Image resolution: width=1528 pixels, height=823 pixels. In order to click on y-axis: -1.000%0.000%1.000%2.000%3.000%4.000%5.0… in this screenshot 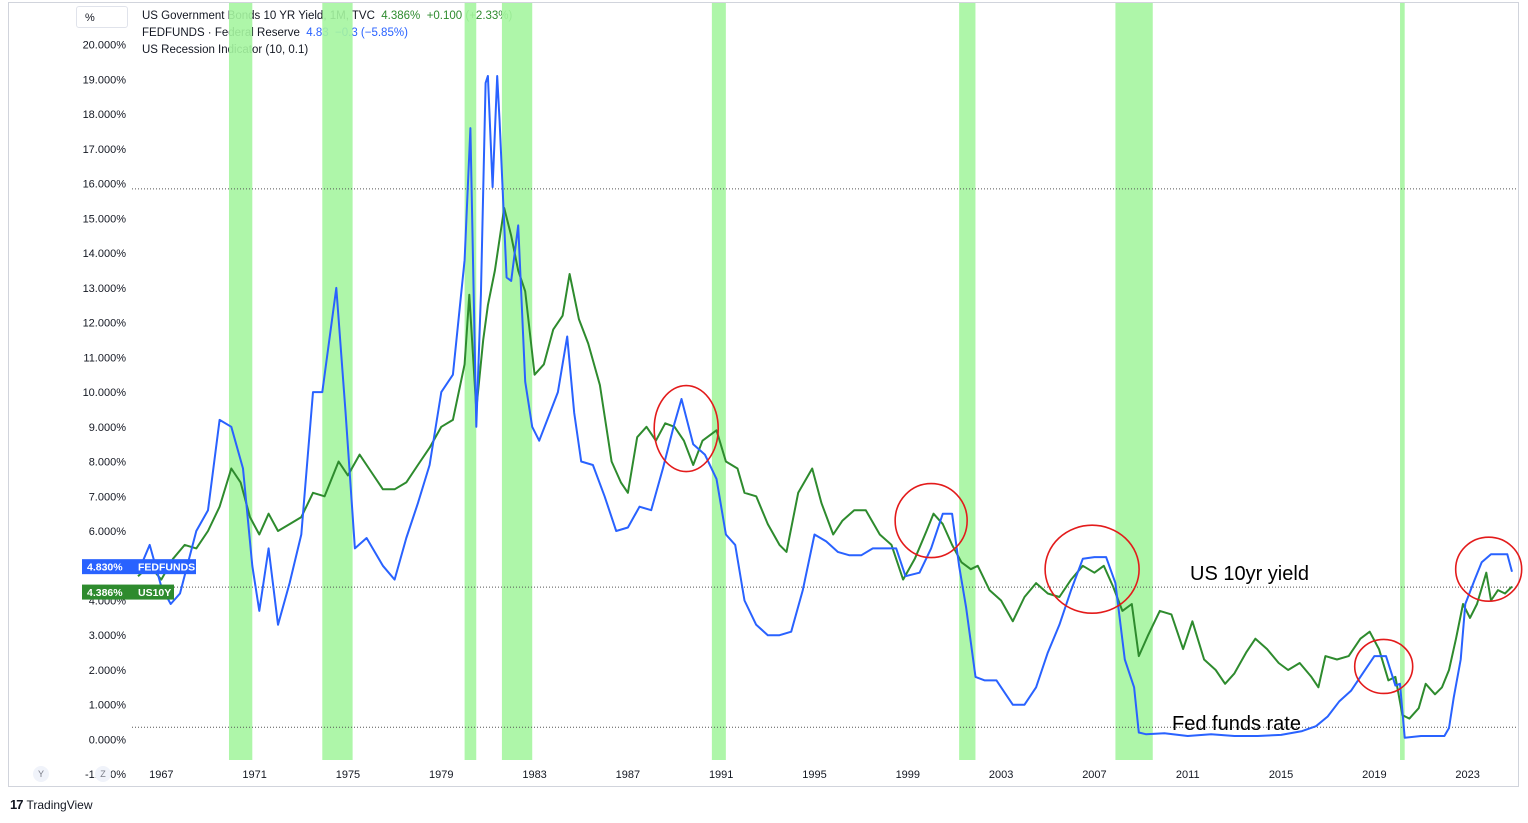, I will do `click(105, 410)`.